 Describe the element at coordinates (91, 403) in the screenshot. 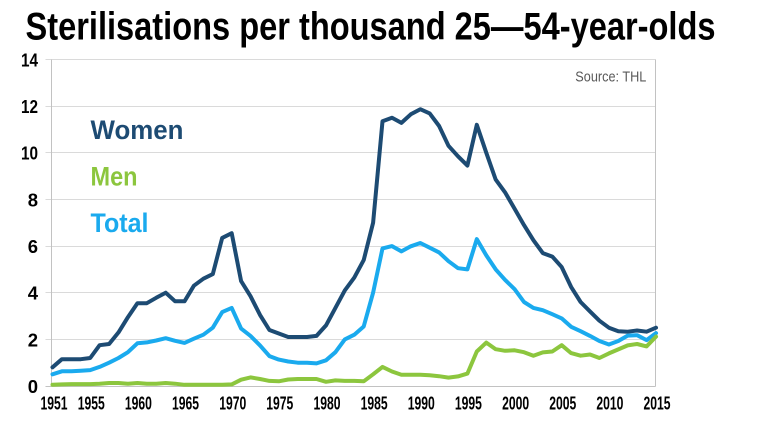

I see `svg-text: 1955` at that location.